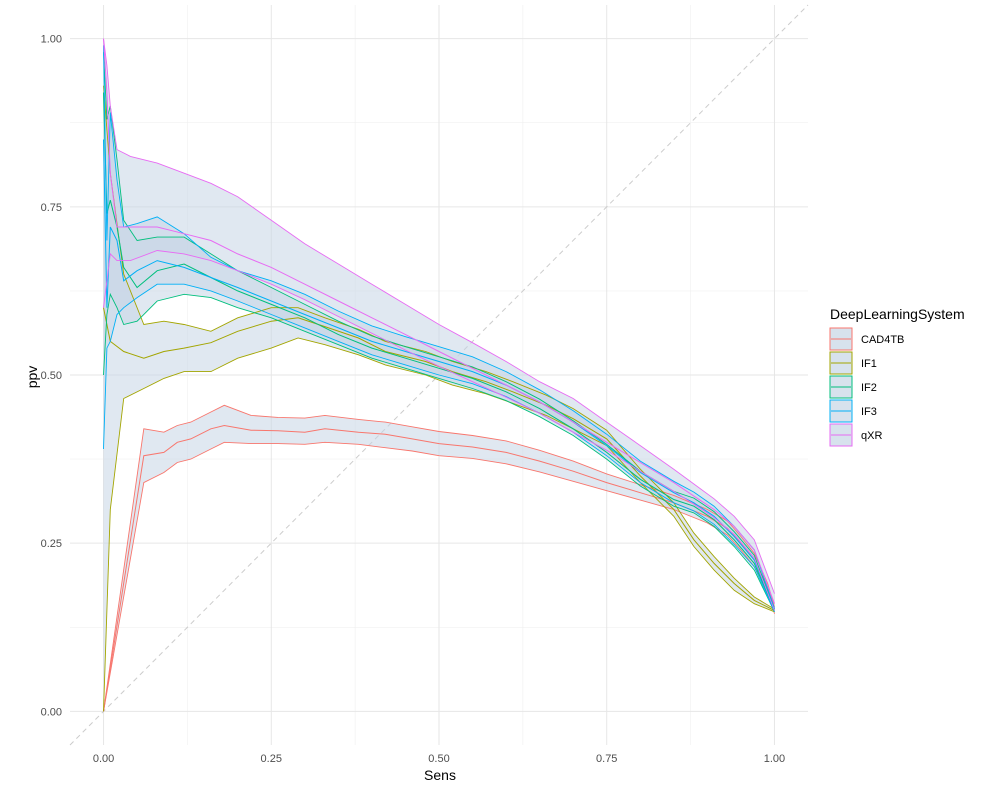  Describe the element at coordinates (438, 759) in the screenshot. I see `x-tick-label: 0.50` at that location.